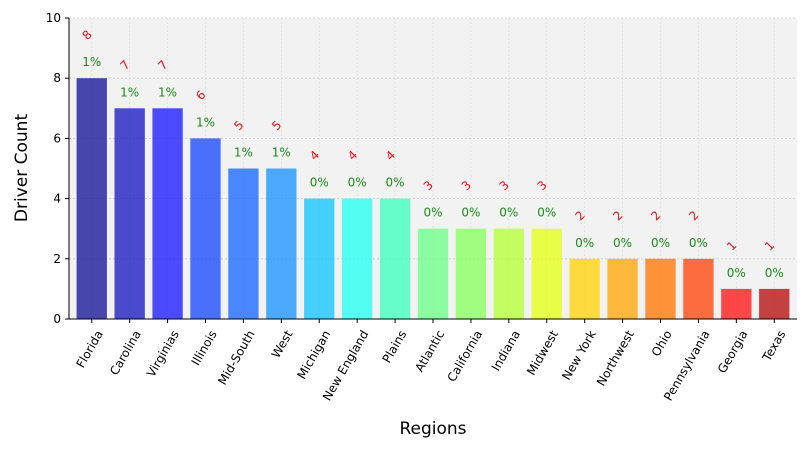  What do you see at coordinates (429, 351) in the screenshot?
I see `x-tick-label: Atlantic` at bounding box center [429, 351].